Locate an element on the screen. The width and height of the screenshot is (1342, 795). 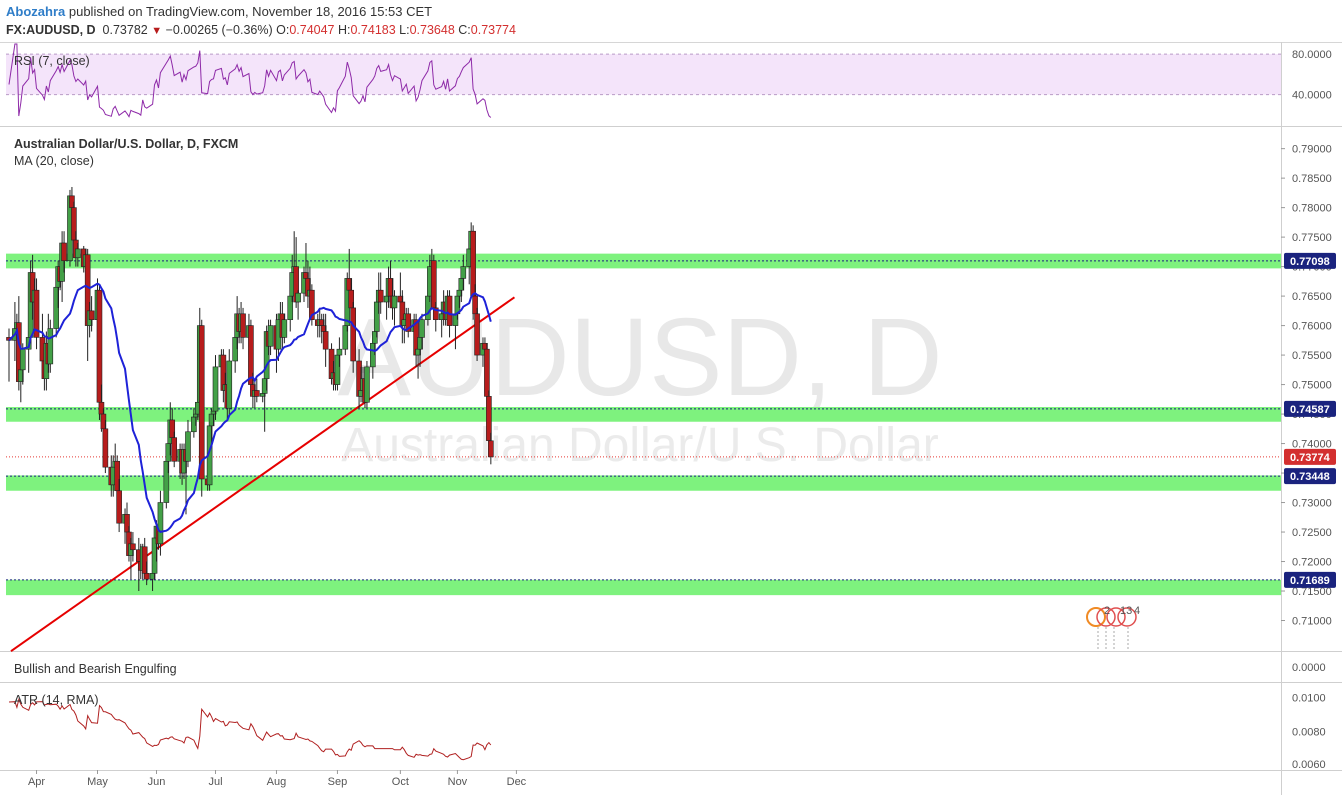
price-tag: 0.74587 is located at coordinates (1310, 408).